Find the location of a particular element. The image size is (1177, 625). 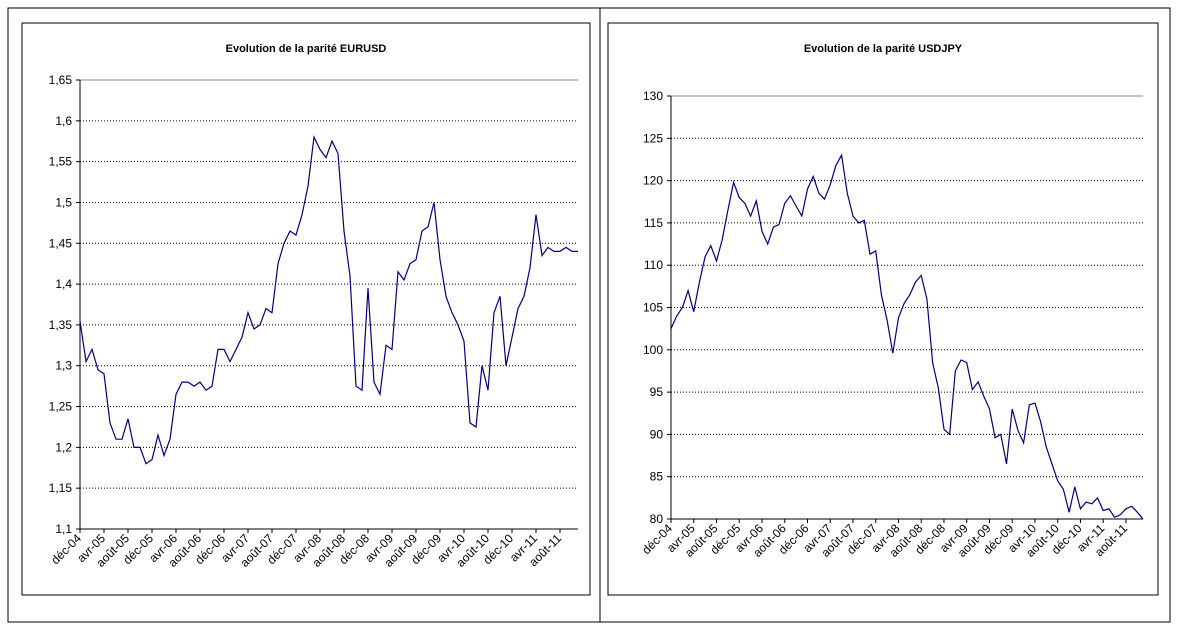

y-tick-label: 90 is located at coordinates (657, 434).